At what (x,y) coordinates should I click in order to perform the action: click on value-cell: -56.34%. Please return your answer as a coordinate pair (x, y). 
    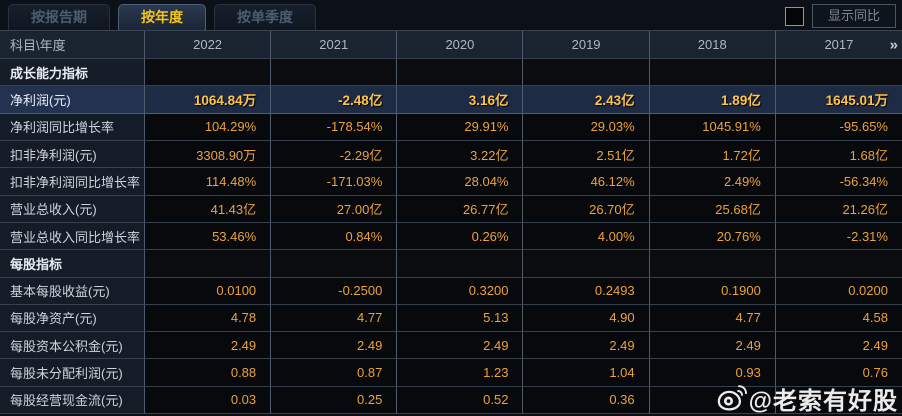
    Looking at the image, I should click on (838, 182).